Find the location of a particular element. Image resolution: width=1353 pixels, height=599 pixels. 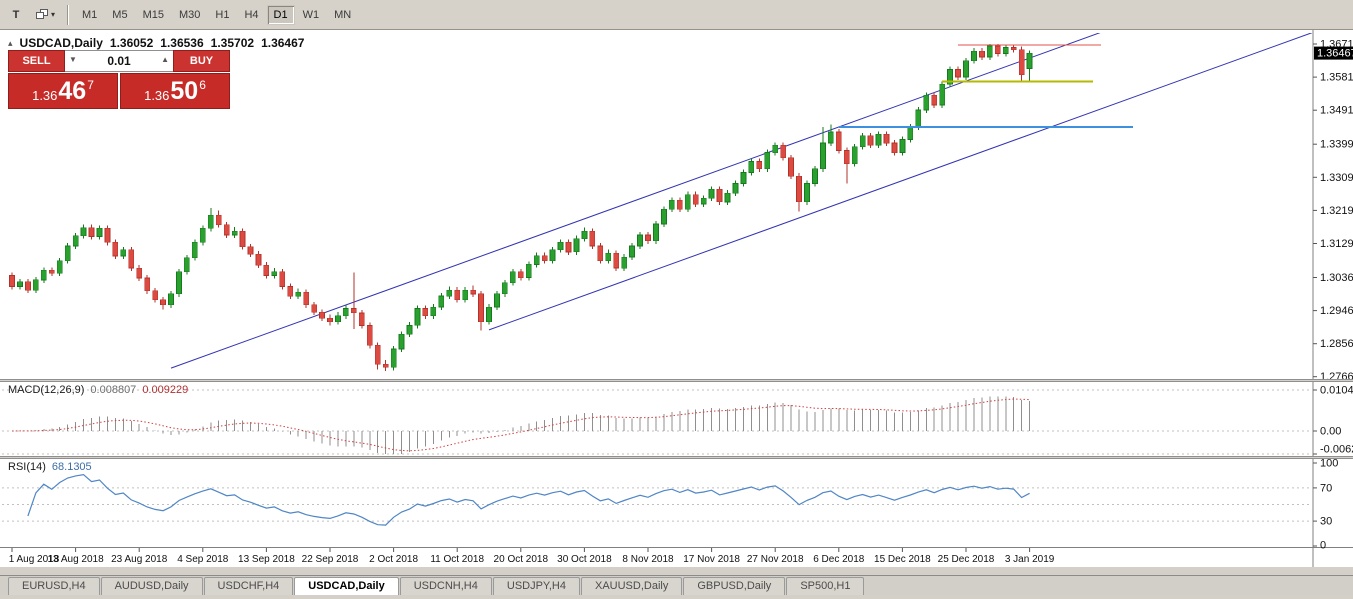

timeframe-m1: M1 is located at coordinates (89, 15).